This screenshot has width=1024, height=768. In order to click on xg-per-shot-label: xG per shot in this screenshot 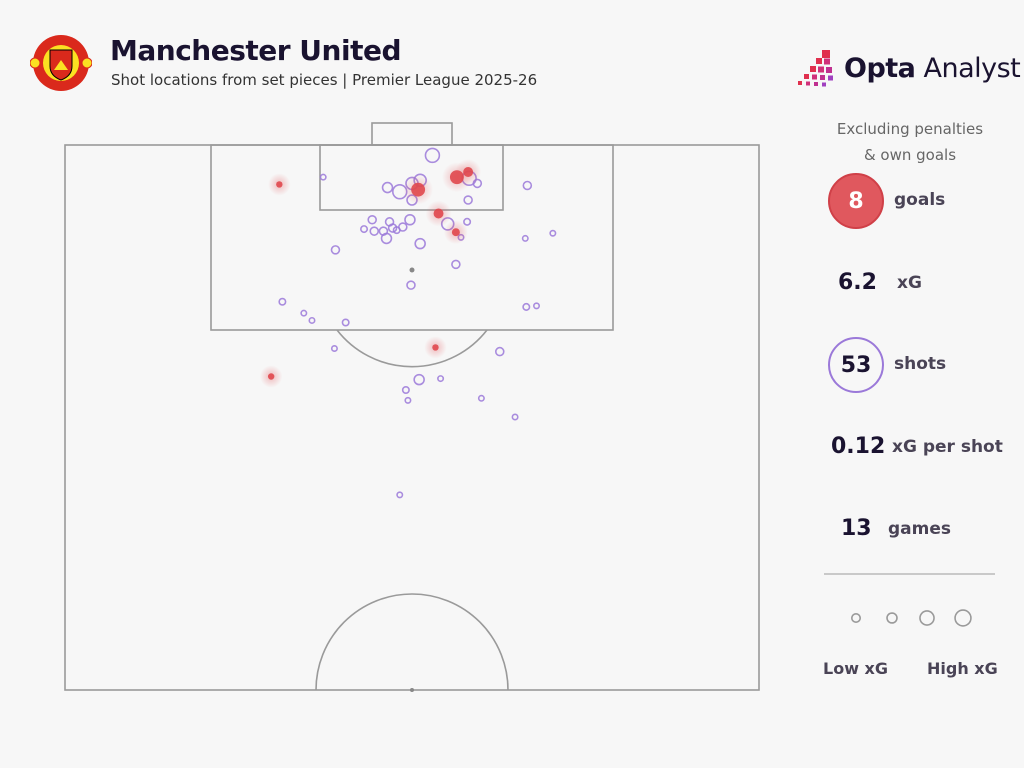, I will do `click(947, 447)`.